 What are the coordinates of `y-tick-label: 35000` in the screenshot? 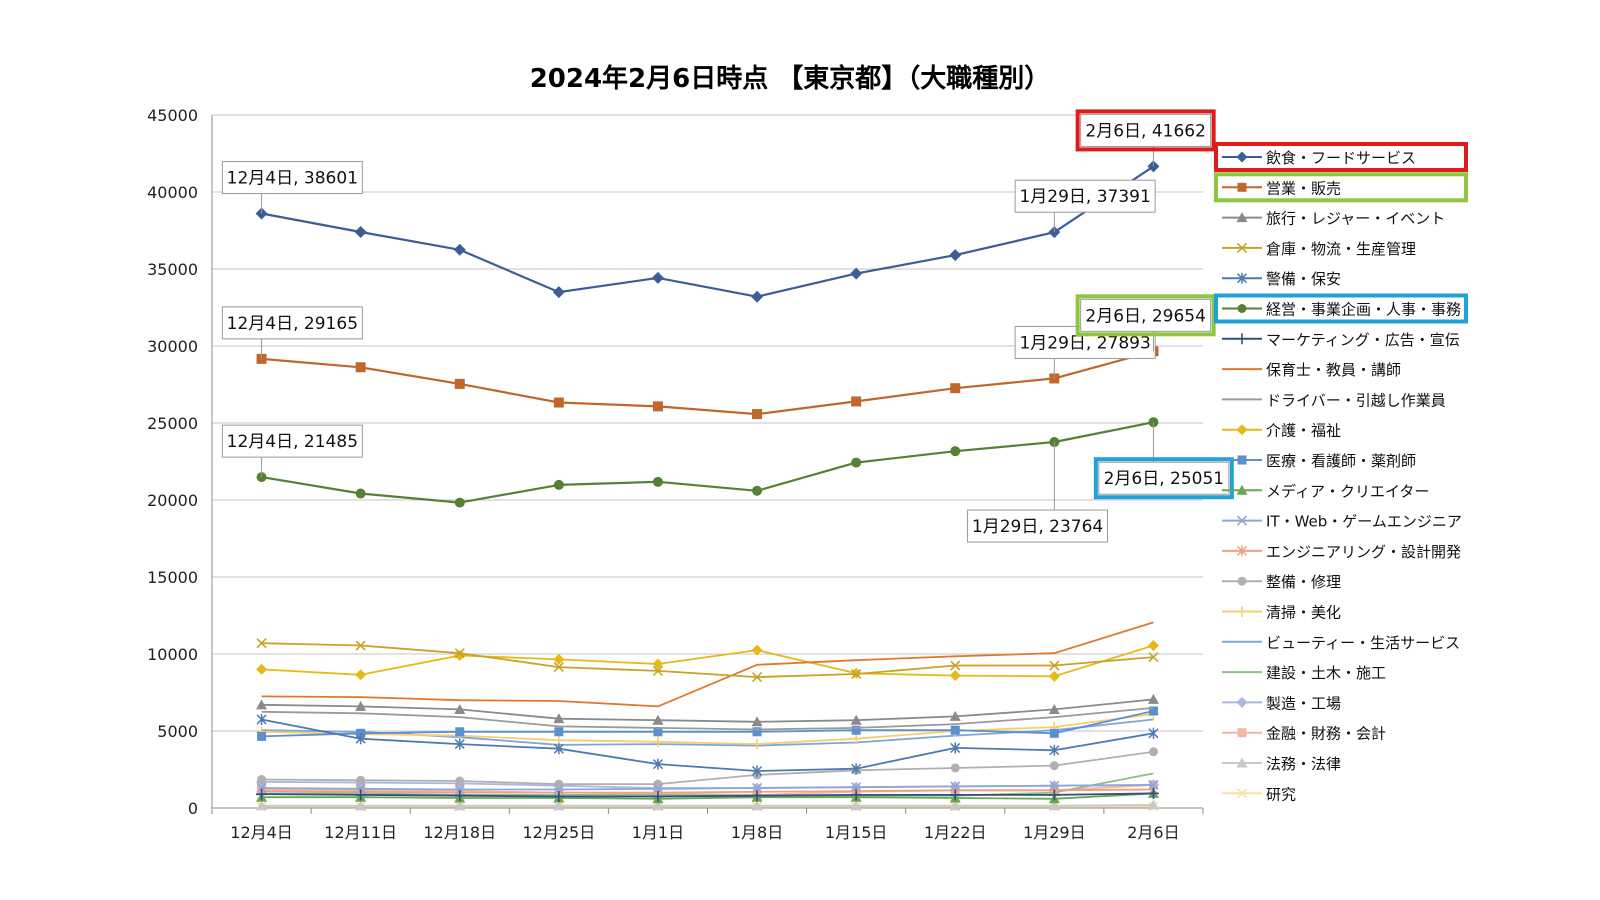 It's located at (172, 269).